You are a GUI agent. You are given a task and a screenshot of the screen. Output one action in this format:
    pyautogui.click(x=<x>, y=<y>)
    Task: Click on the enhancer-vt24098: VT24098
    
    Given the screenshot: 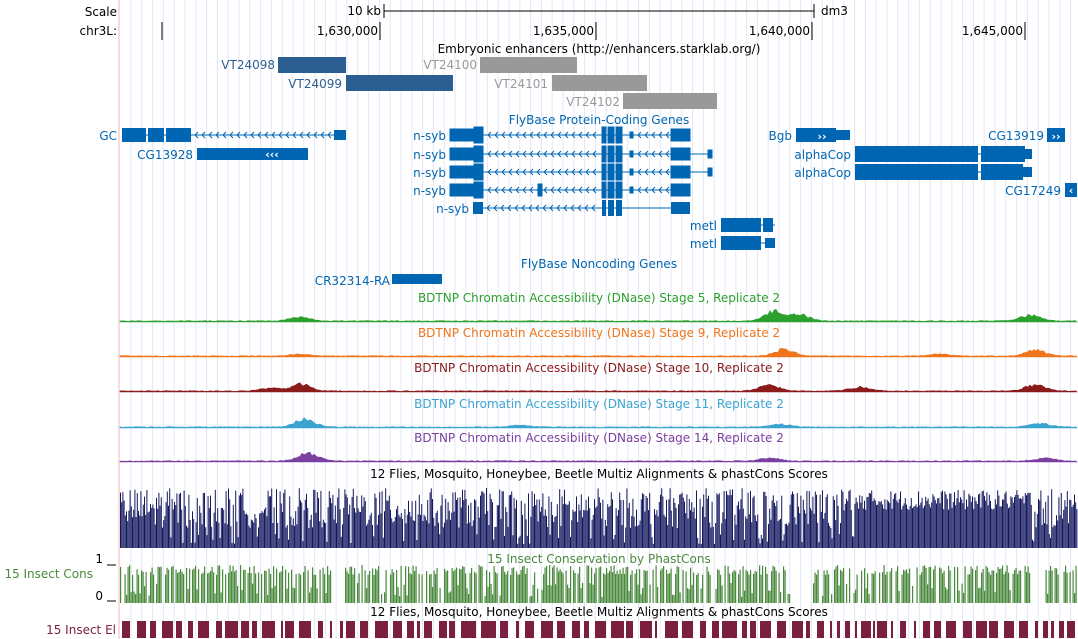 What is the action you would take?
    pyautogui.click(x=283, y=65)
    